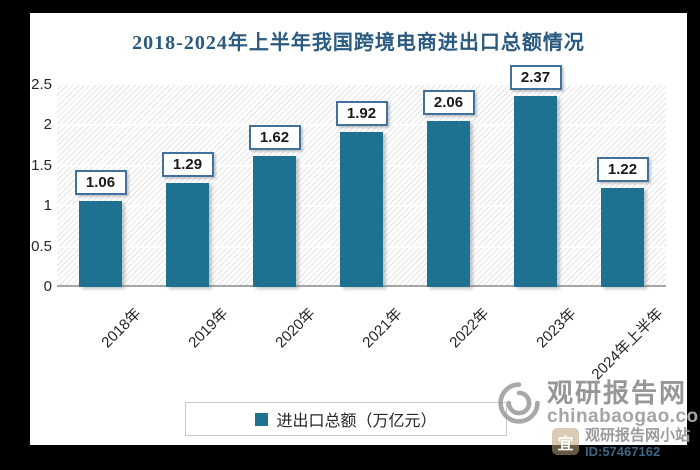  Describe the element at coordinates (187, 235) in the screenshot. I see `bar-2019年` at that location.